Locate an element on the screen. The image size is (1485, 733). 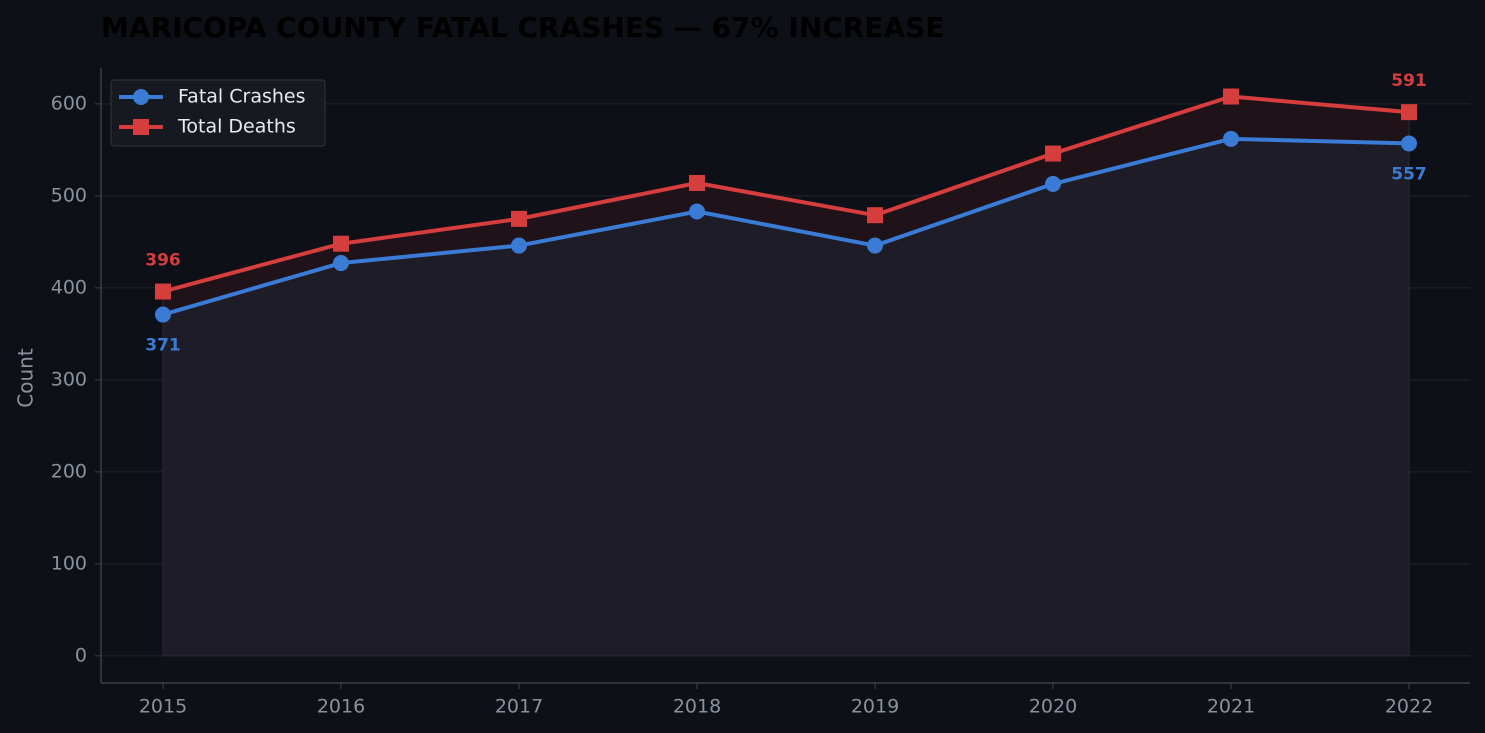
x-tick-label: 2022 is located at coordinates (1409, 707).